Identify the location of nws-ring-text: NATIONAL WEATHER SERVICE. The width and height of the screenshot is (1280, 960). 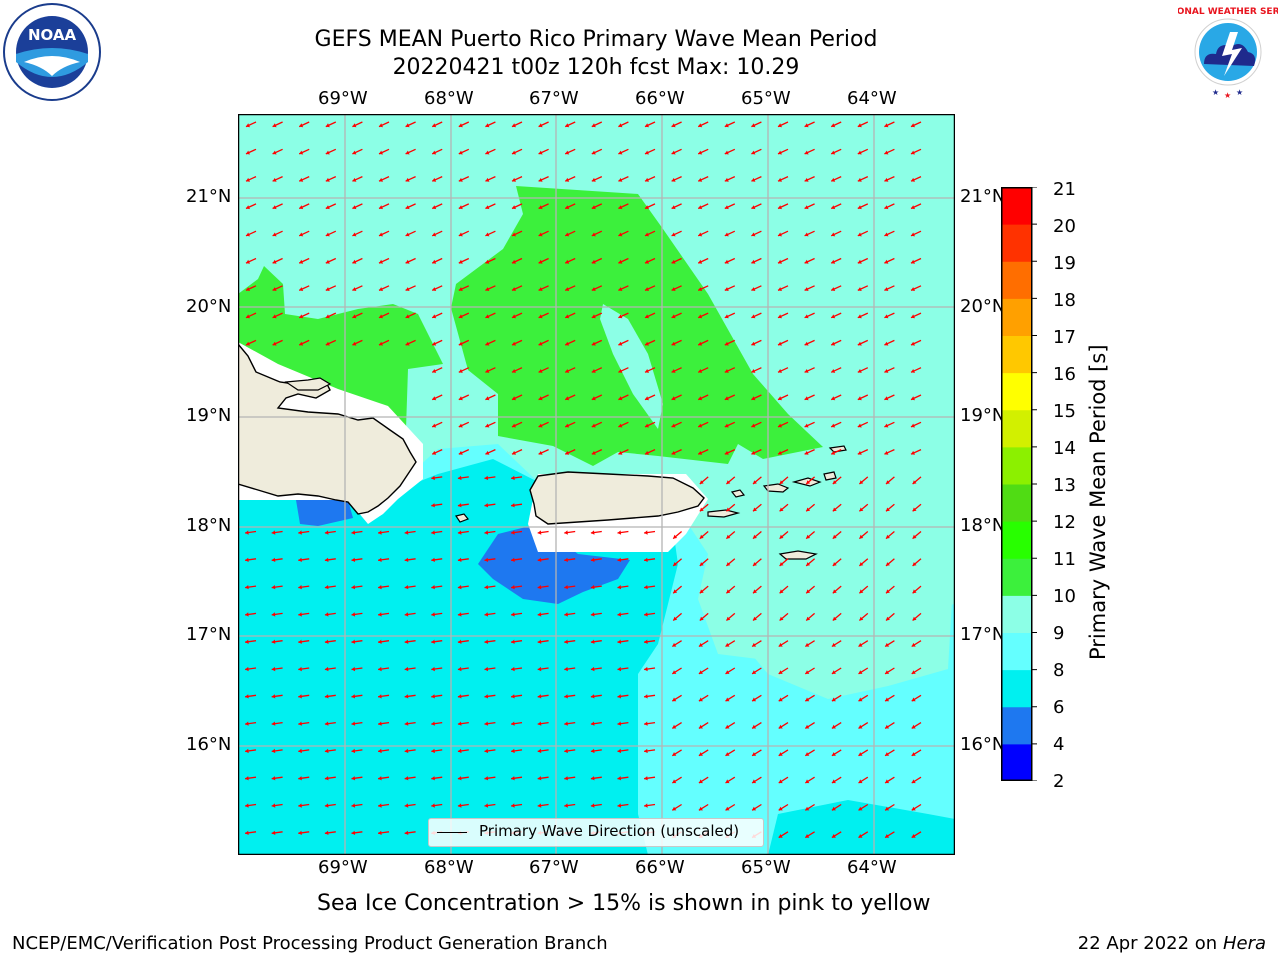
(1228, 12).